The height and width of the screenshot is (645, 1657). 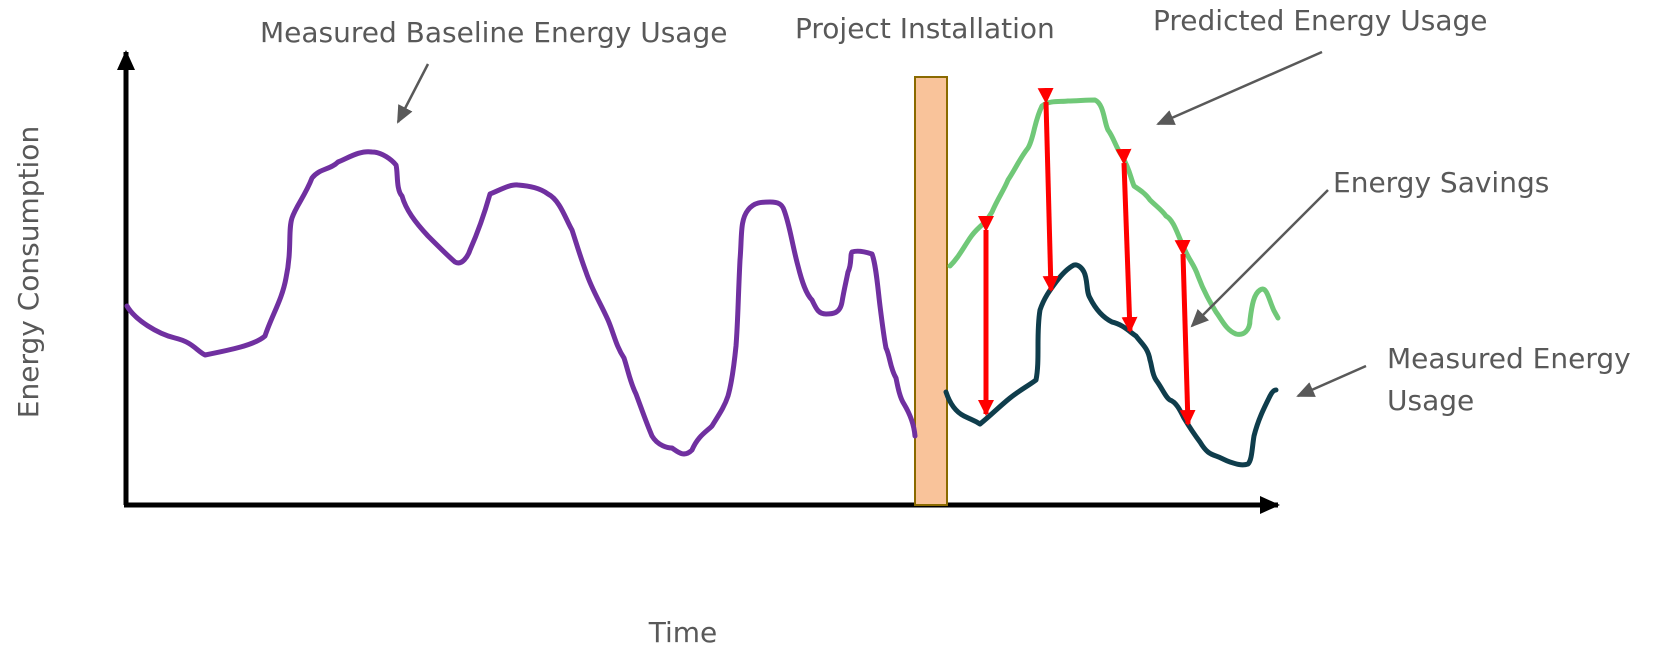 What do you see at coordinates (683, 630) in the screenshot?
I see `x-axis-title: Time` at bounding box center [683, 630].